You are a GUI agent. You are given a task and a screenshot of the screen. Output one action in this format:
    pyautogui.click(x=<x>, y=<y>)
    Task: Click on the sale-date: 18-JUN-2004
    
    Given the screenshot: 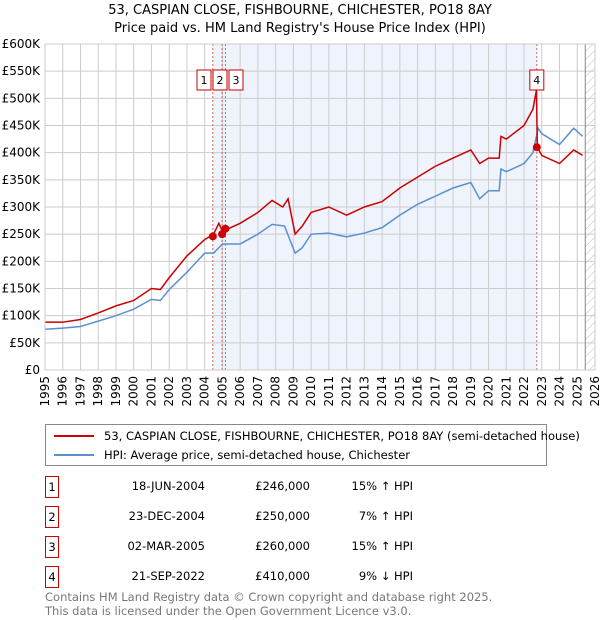 What is the action you would take?
    pyautogui.click(x=168, y=486)
    